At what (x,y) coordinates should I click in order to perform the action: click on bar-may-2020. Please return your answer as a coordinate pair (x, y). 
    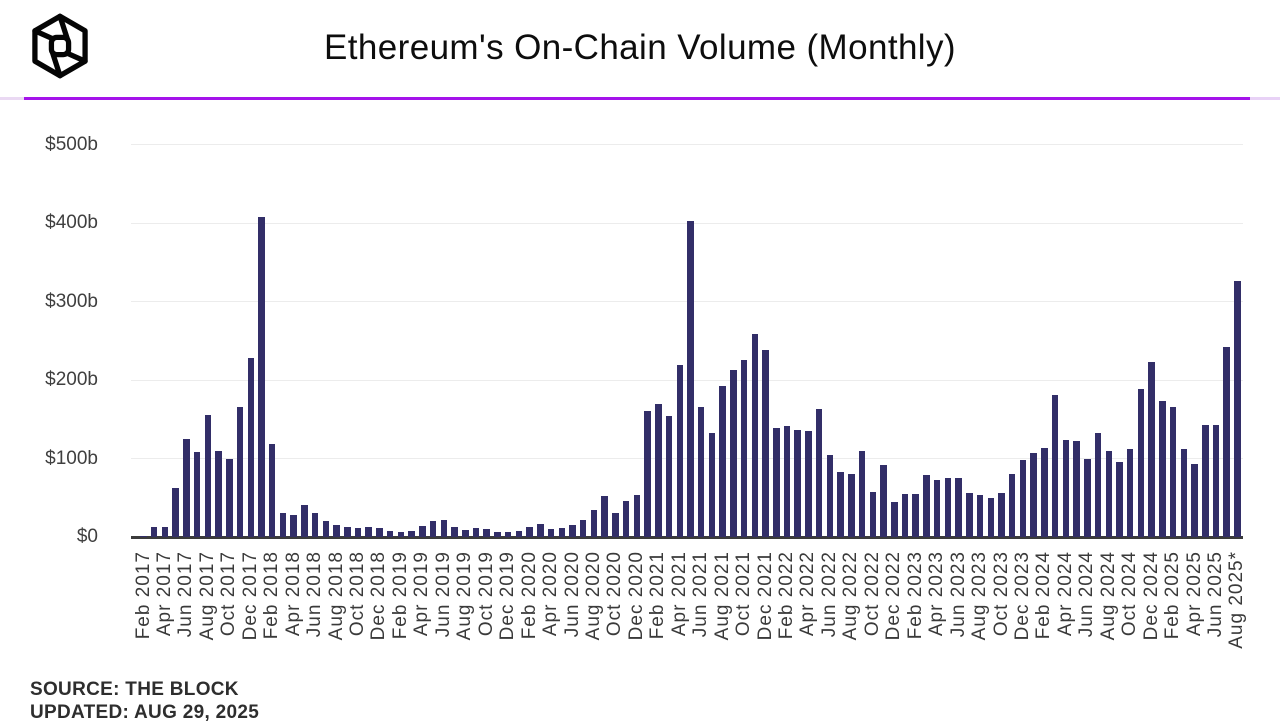
    Looking at the image, I should click on (562, 532).